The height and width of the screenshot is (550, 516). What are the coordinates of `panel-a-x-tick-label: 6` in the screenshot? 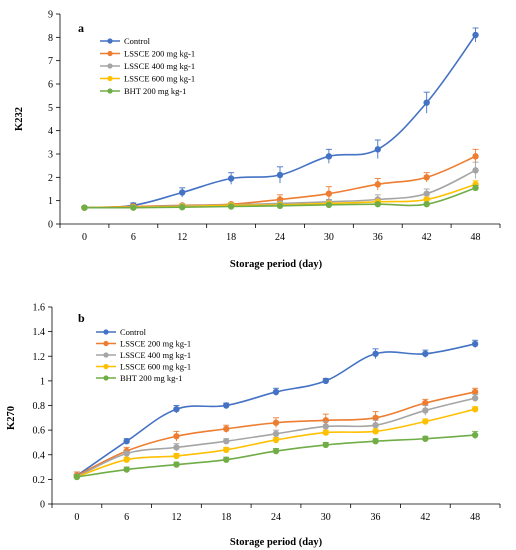 It's located at (133, 237).